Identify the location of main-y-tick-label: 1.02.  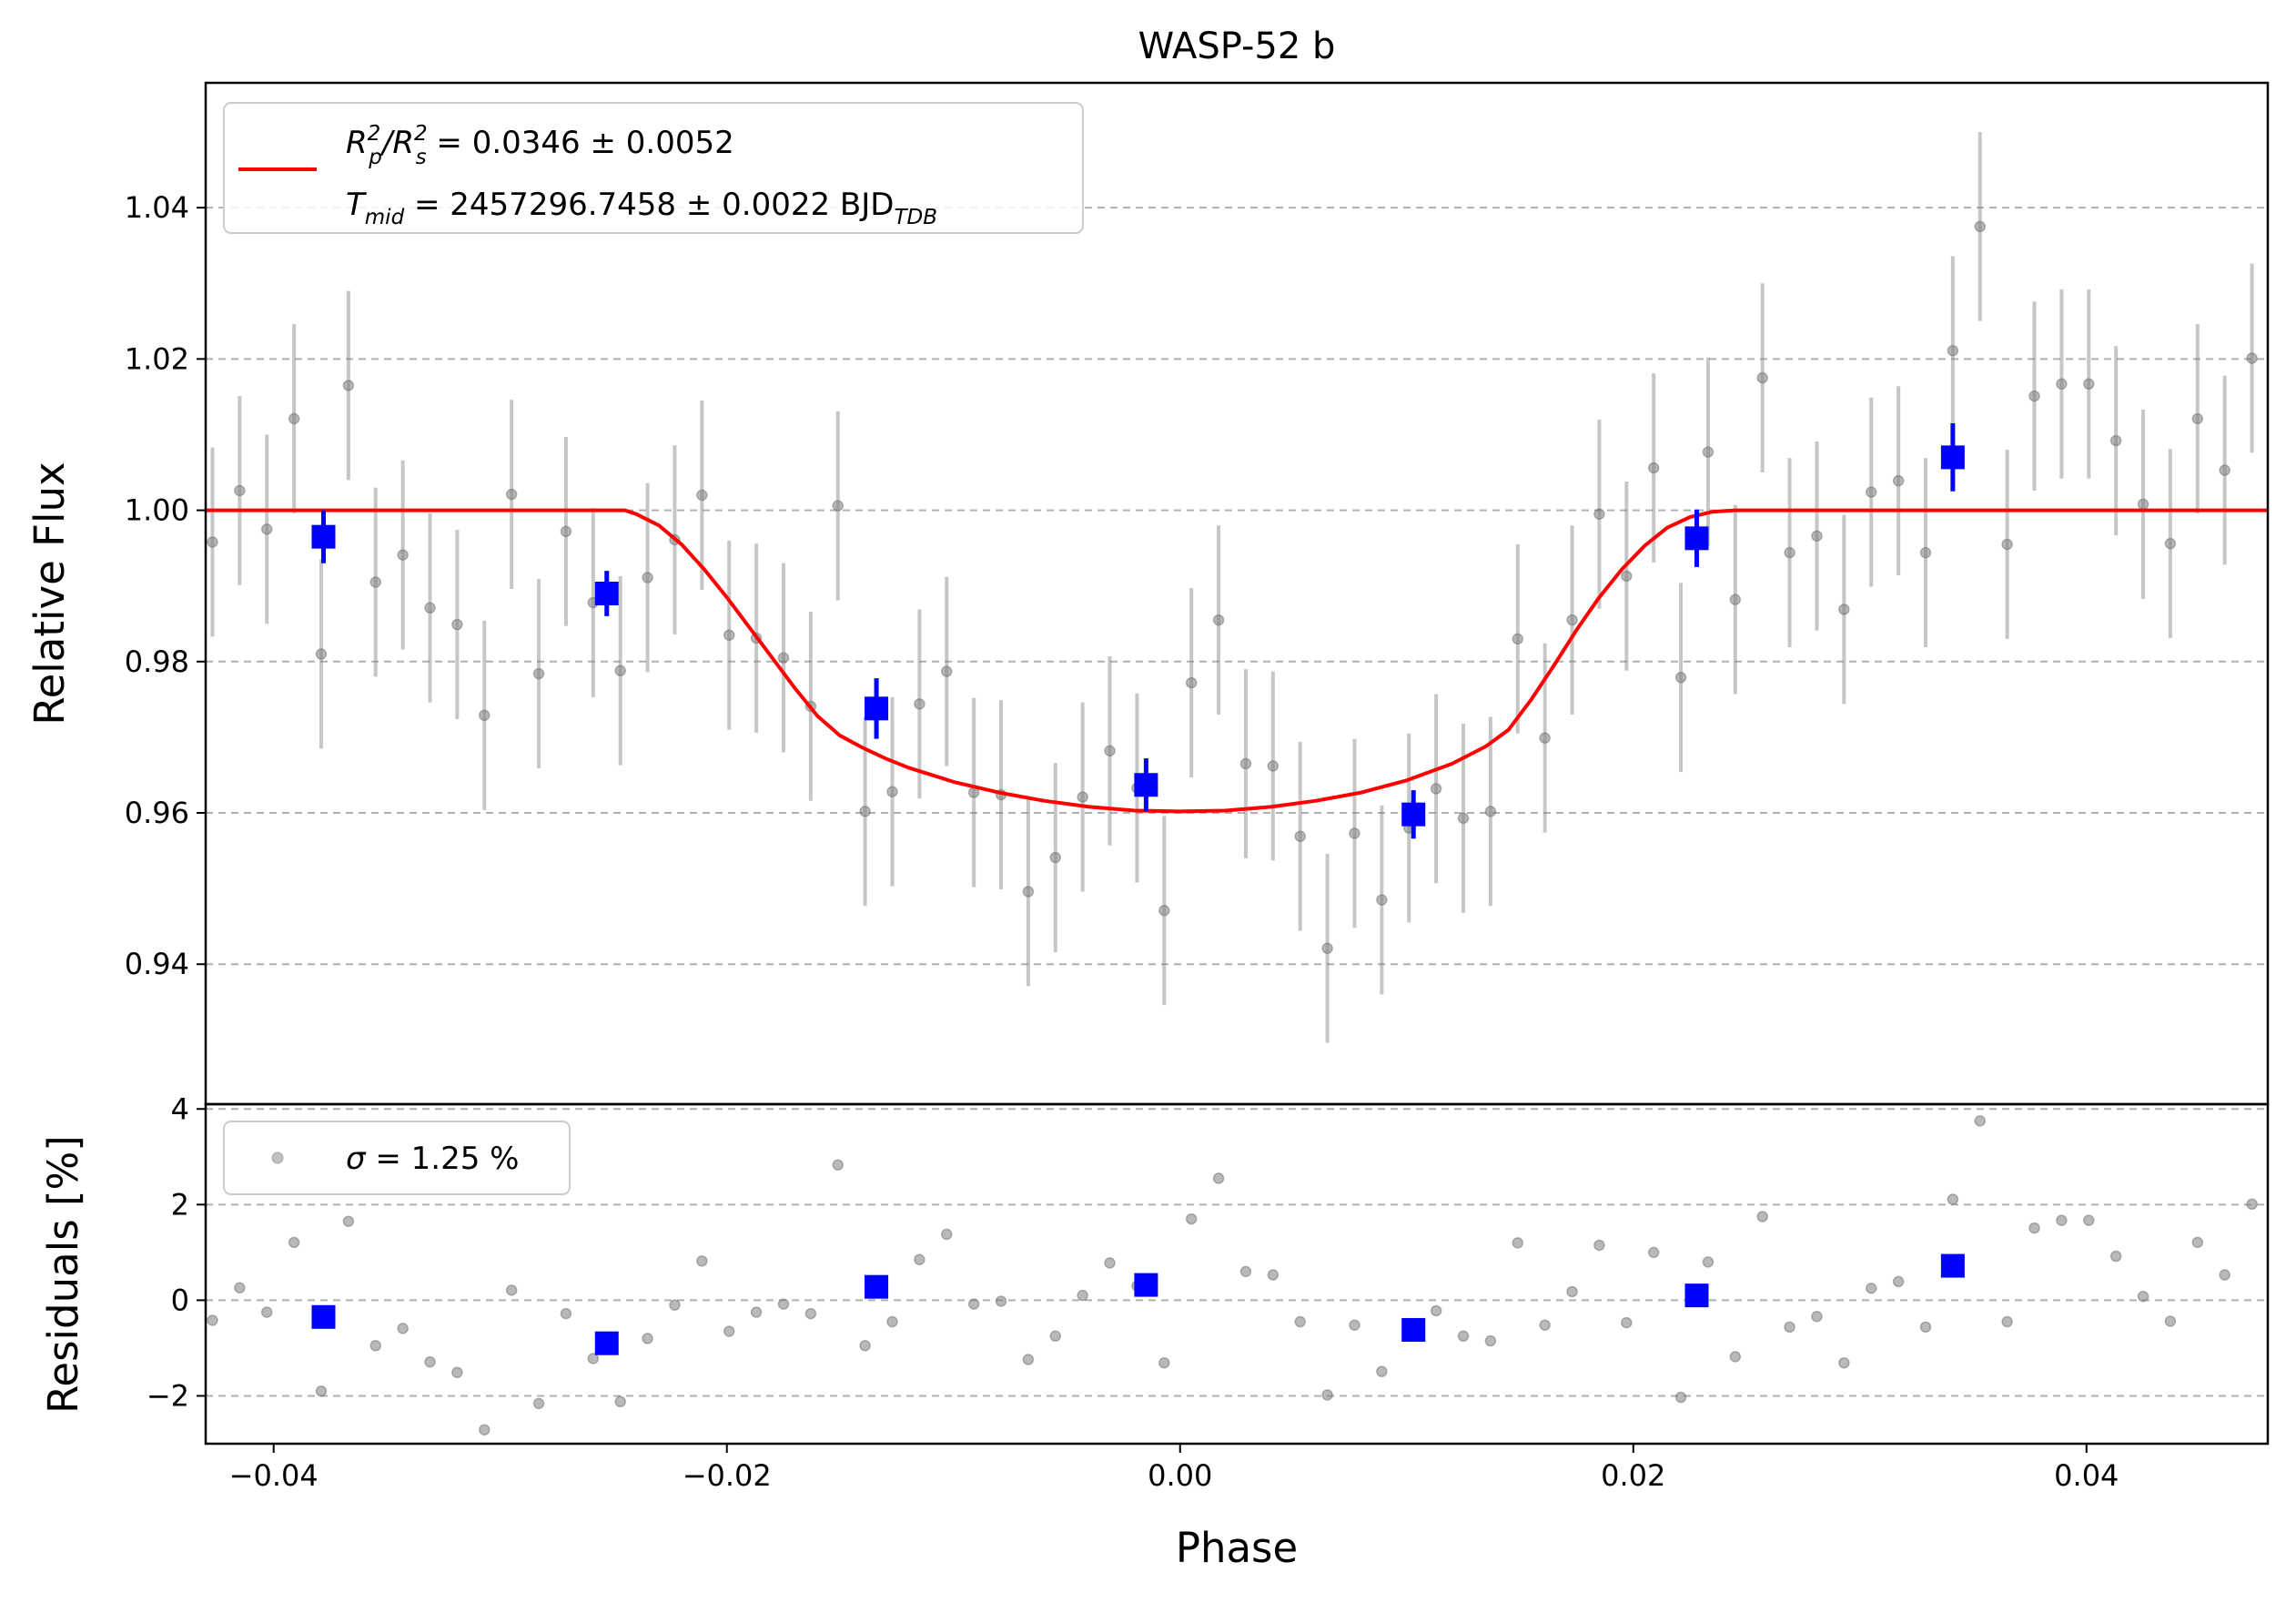
(157, 358).